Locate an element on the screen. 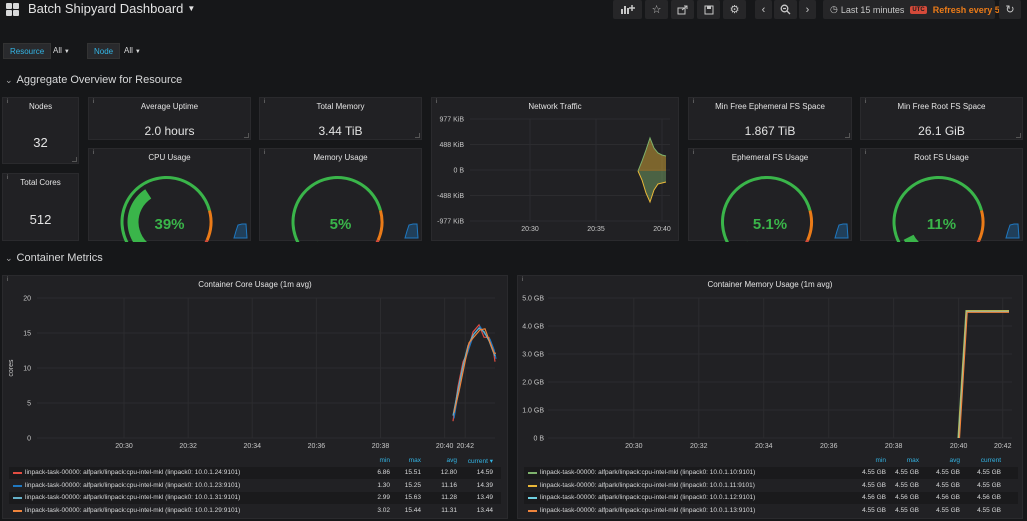 This screenshot has height=521, width=1027. panel-title: Total Cores is located at coordinates (40, 182).